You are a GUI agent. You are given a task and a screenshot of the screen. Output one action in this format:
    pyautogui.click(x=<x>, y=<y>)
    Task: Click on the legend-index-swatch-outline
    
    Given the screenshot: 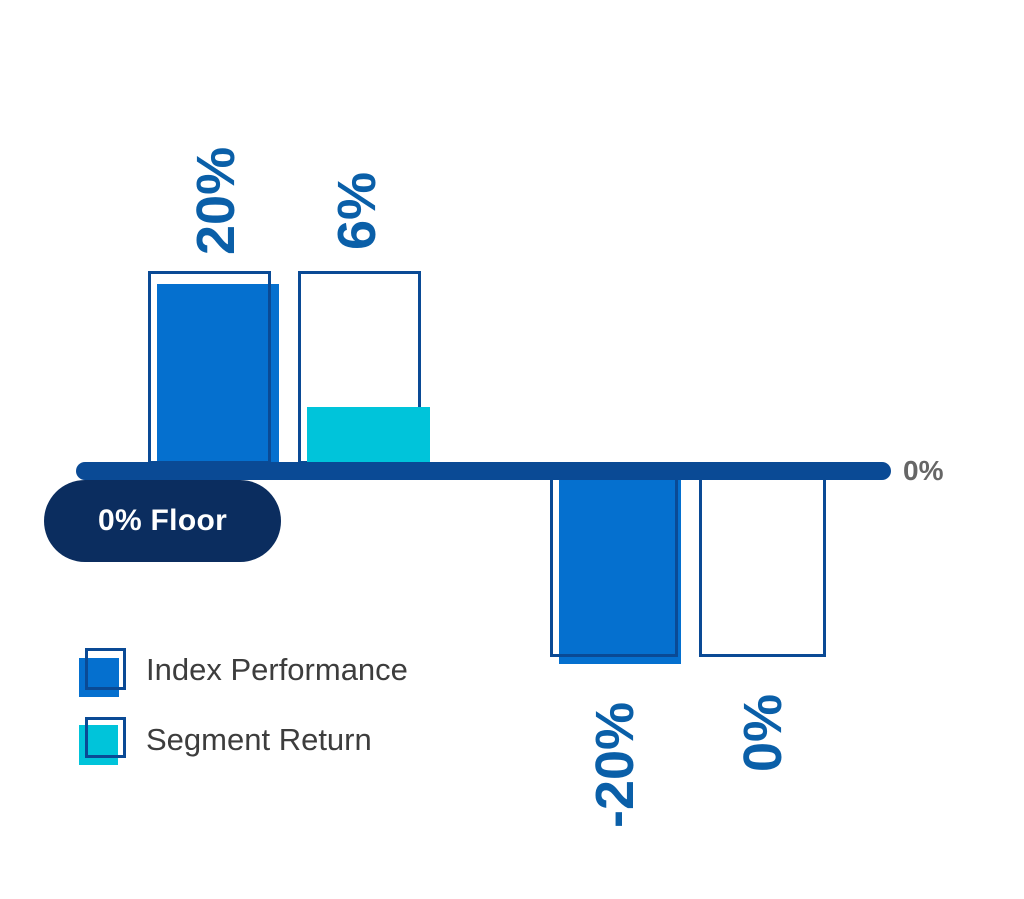 What is the action you would take?
    pyautogui.click(x=105, y=669)
    